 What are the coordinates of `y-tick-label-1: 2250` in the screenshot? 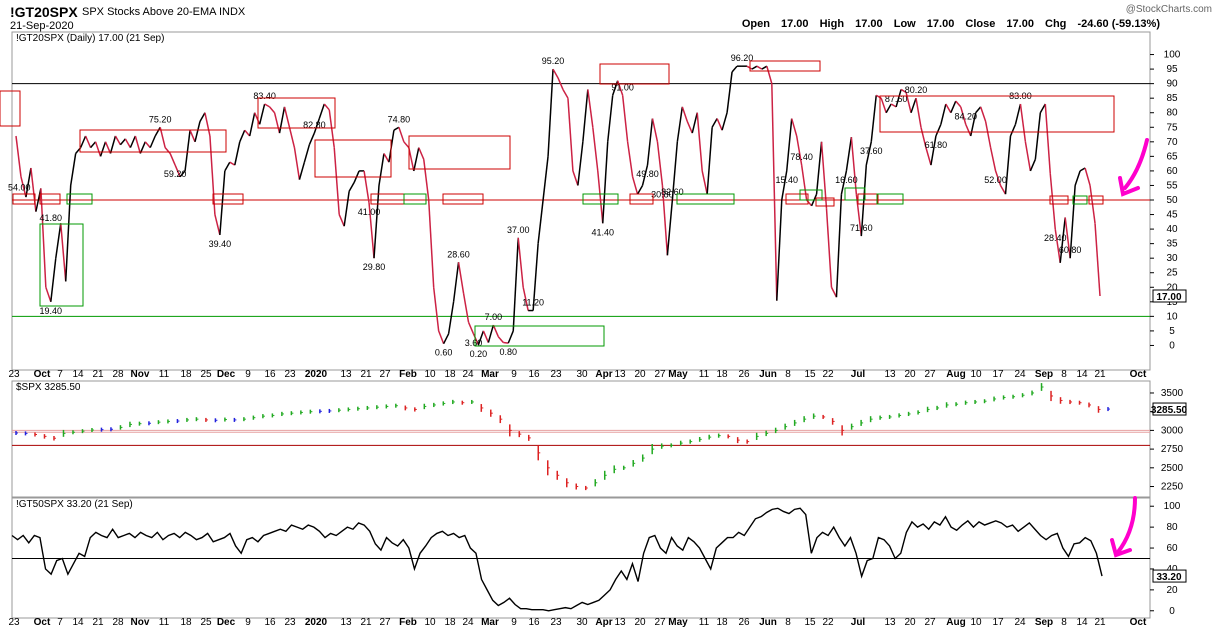 It's located at (1172, 487).